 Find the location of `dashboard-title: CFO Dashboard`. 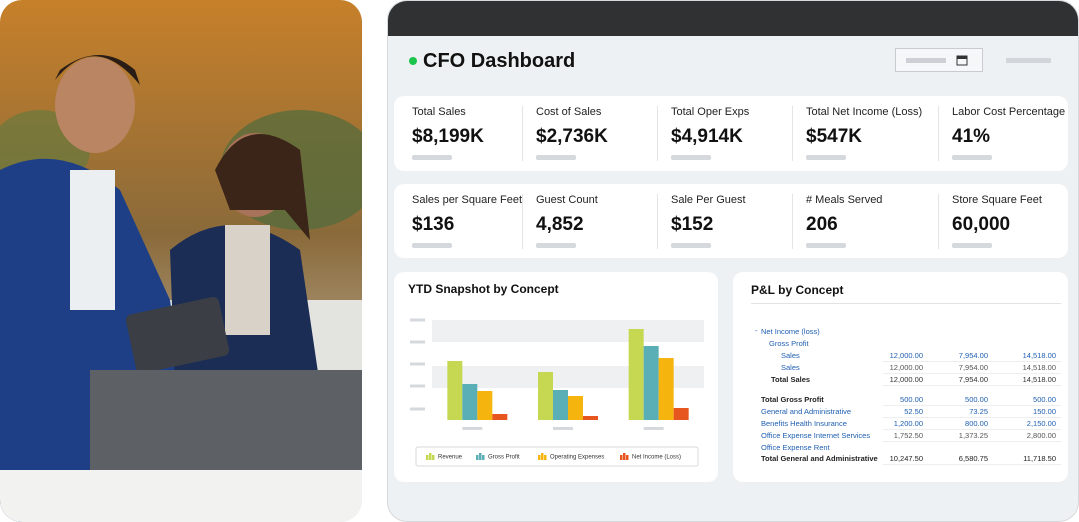

dashboard-title: CFO Dashboard is located at coordinates (499, 61).